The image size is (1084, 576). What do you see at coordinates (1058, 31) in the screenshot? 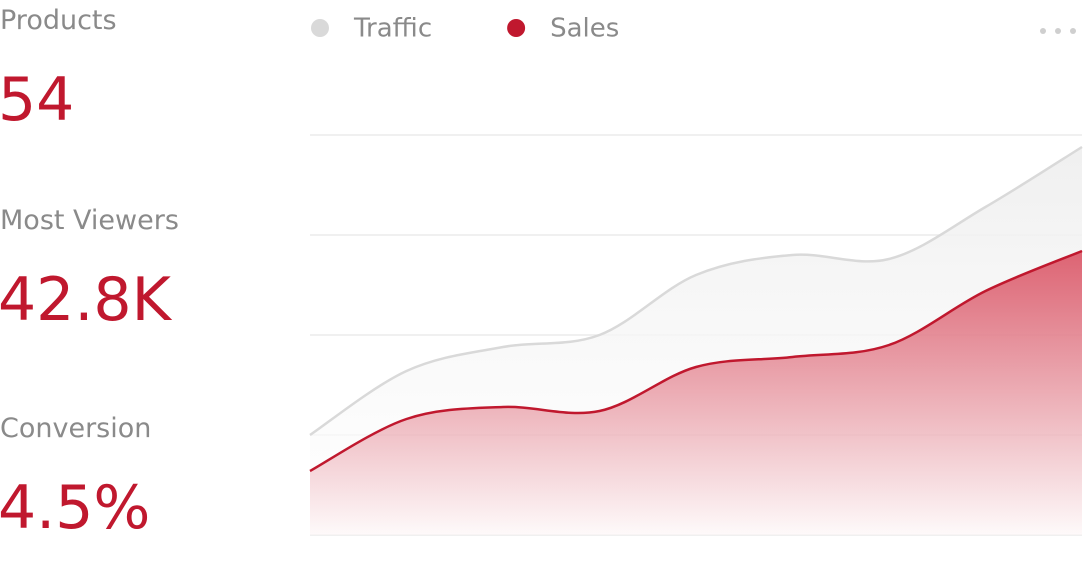
I see `more-menu` at bounding box center [1058, 31].